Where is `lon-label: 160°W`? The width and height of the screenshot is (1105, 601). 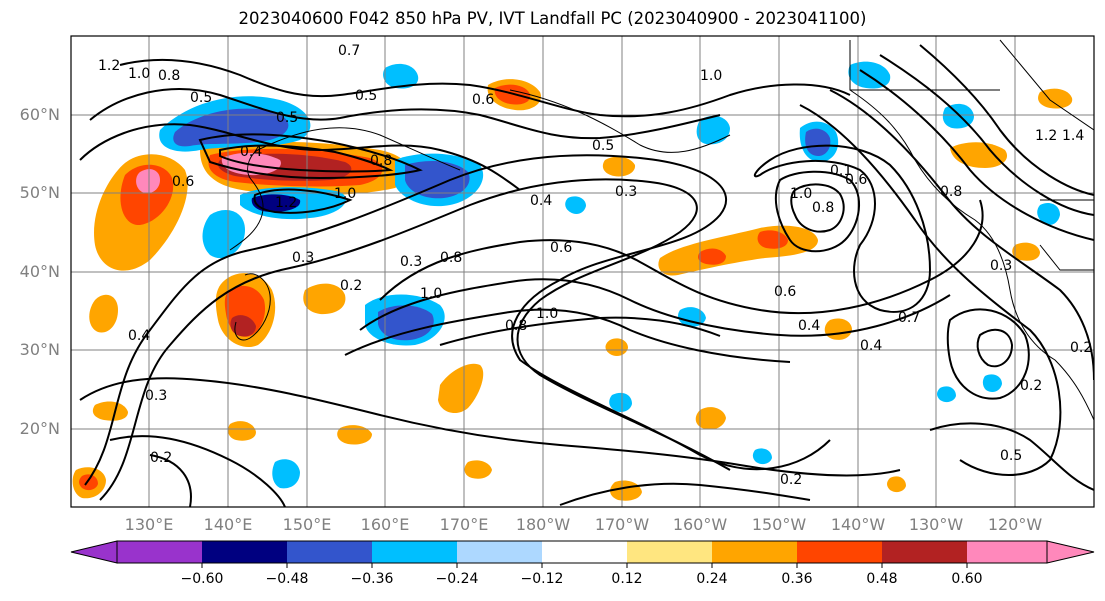
lon-label: 160°W is located at coordinates (700, 524).